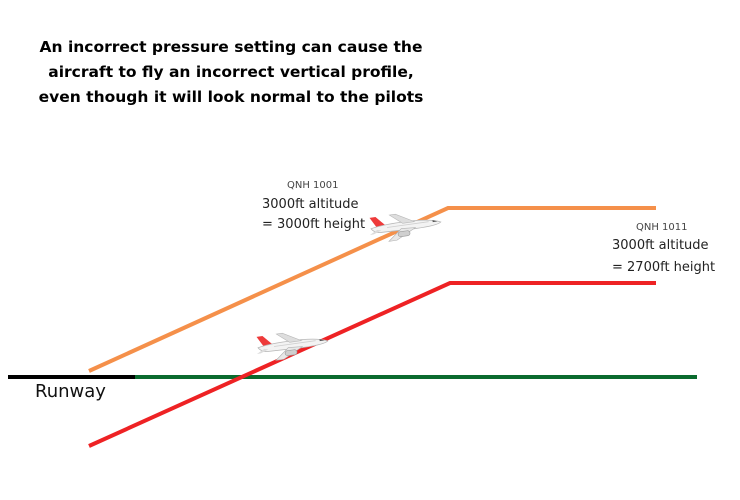  I want to click on airliner-icon, so click(292, 345).